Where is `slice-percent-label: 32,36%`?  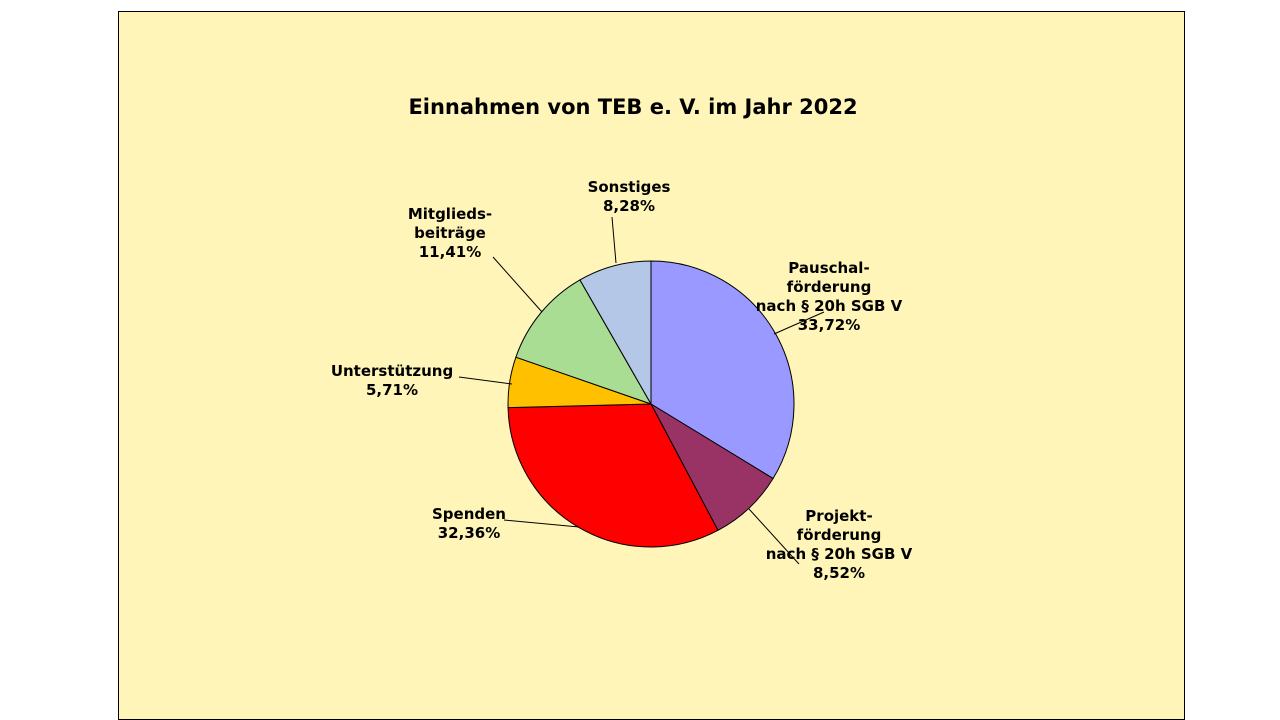
slice-percent-label: 32,36% is located at coordinates (469, 533).